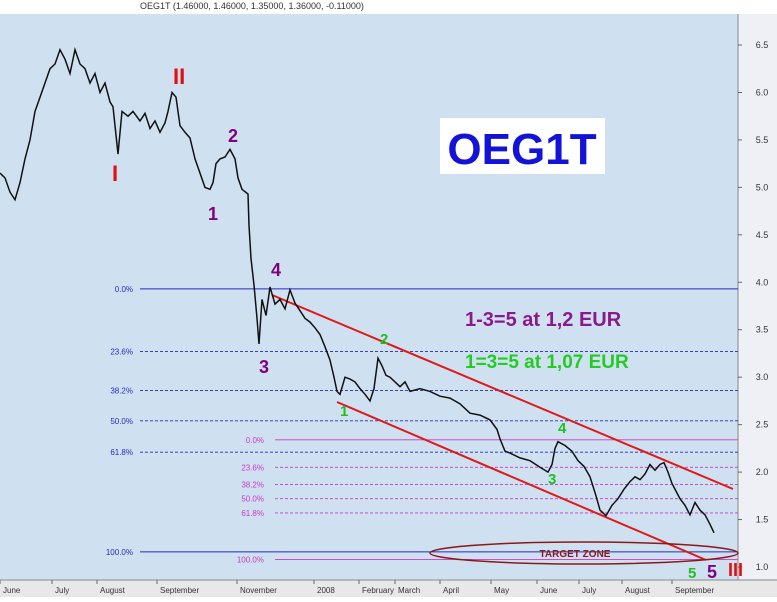 The image size is (777, 602). Describe the element at coordinates (252, 467) in the screenshot. I see `fib-secondary-label: 23.6%` at that location.